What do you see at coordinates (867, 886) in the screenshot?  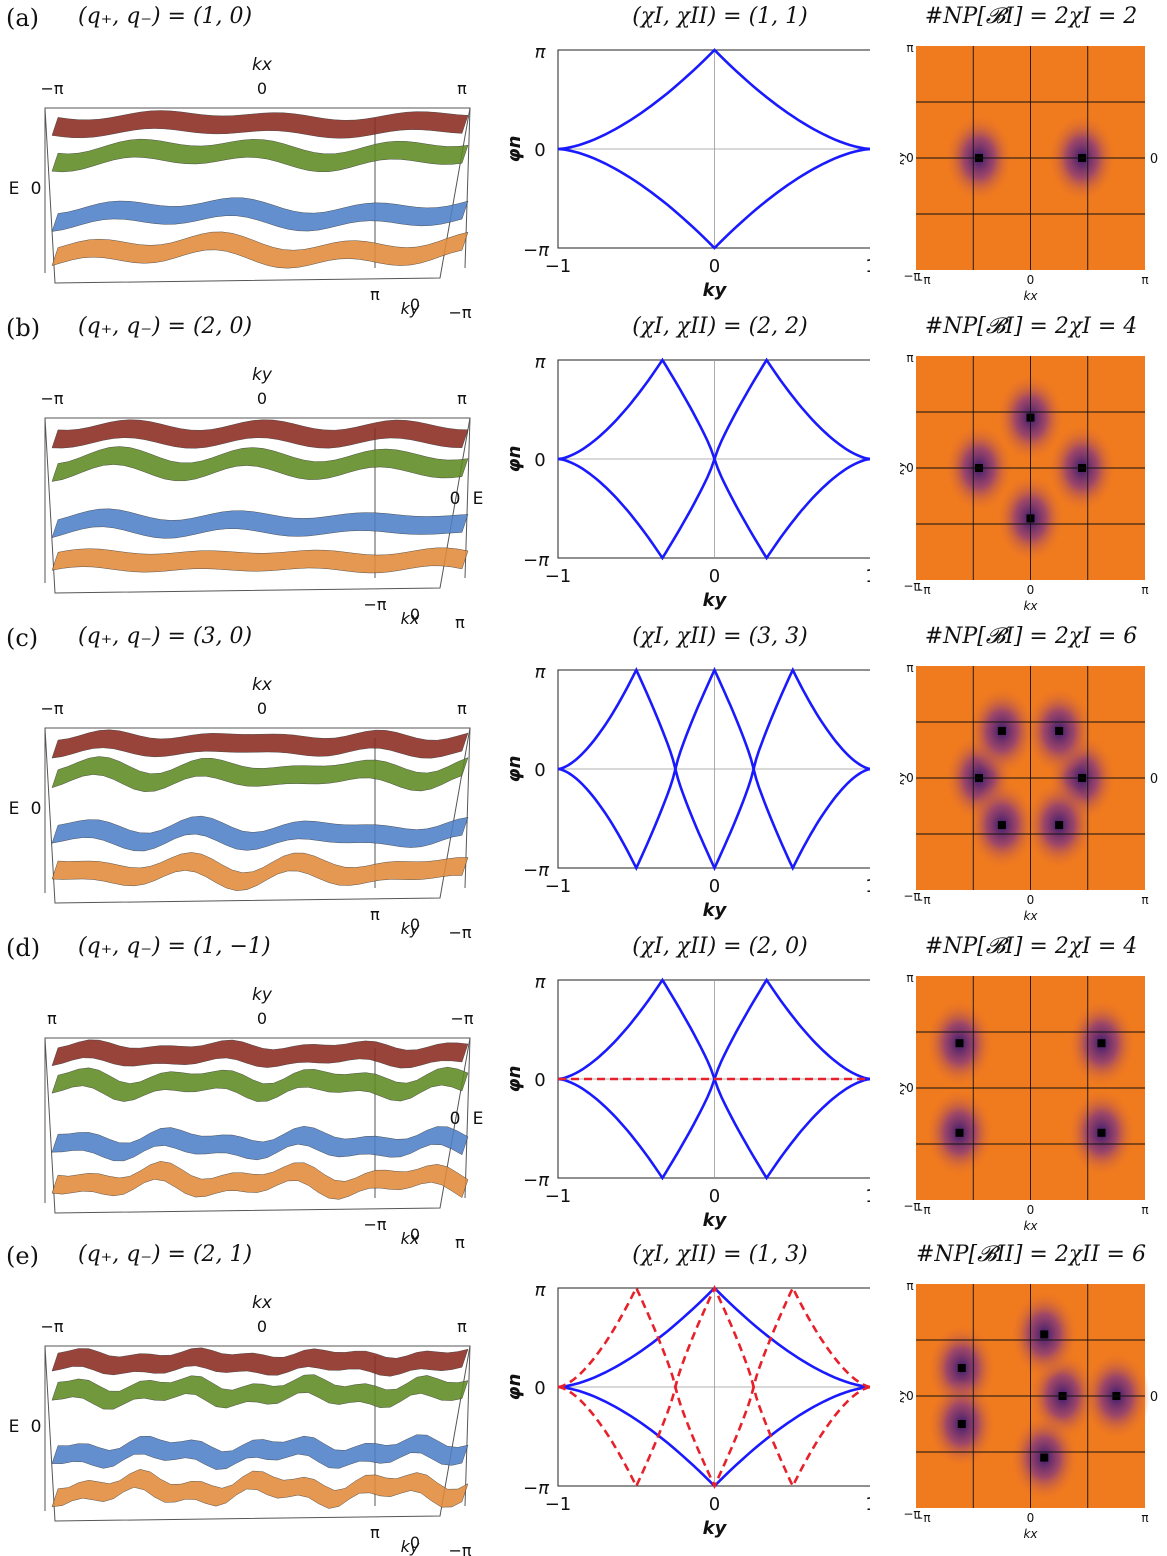 I see `svg-text: 1` at bounding box center [867, 886].